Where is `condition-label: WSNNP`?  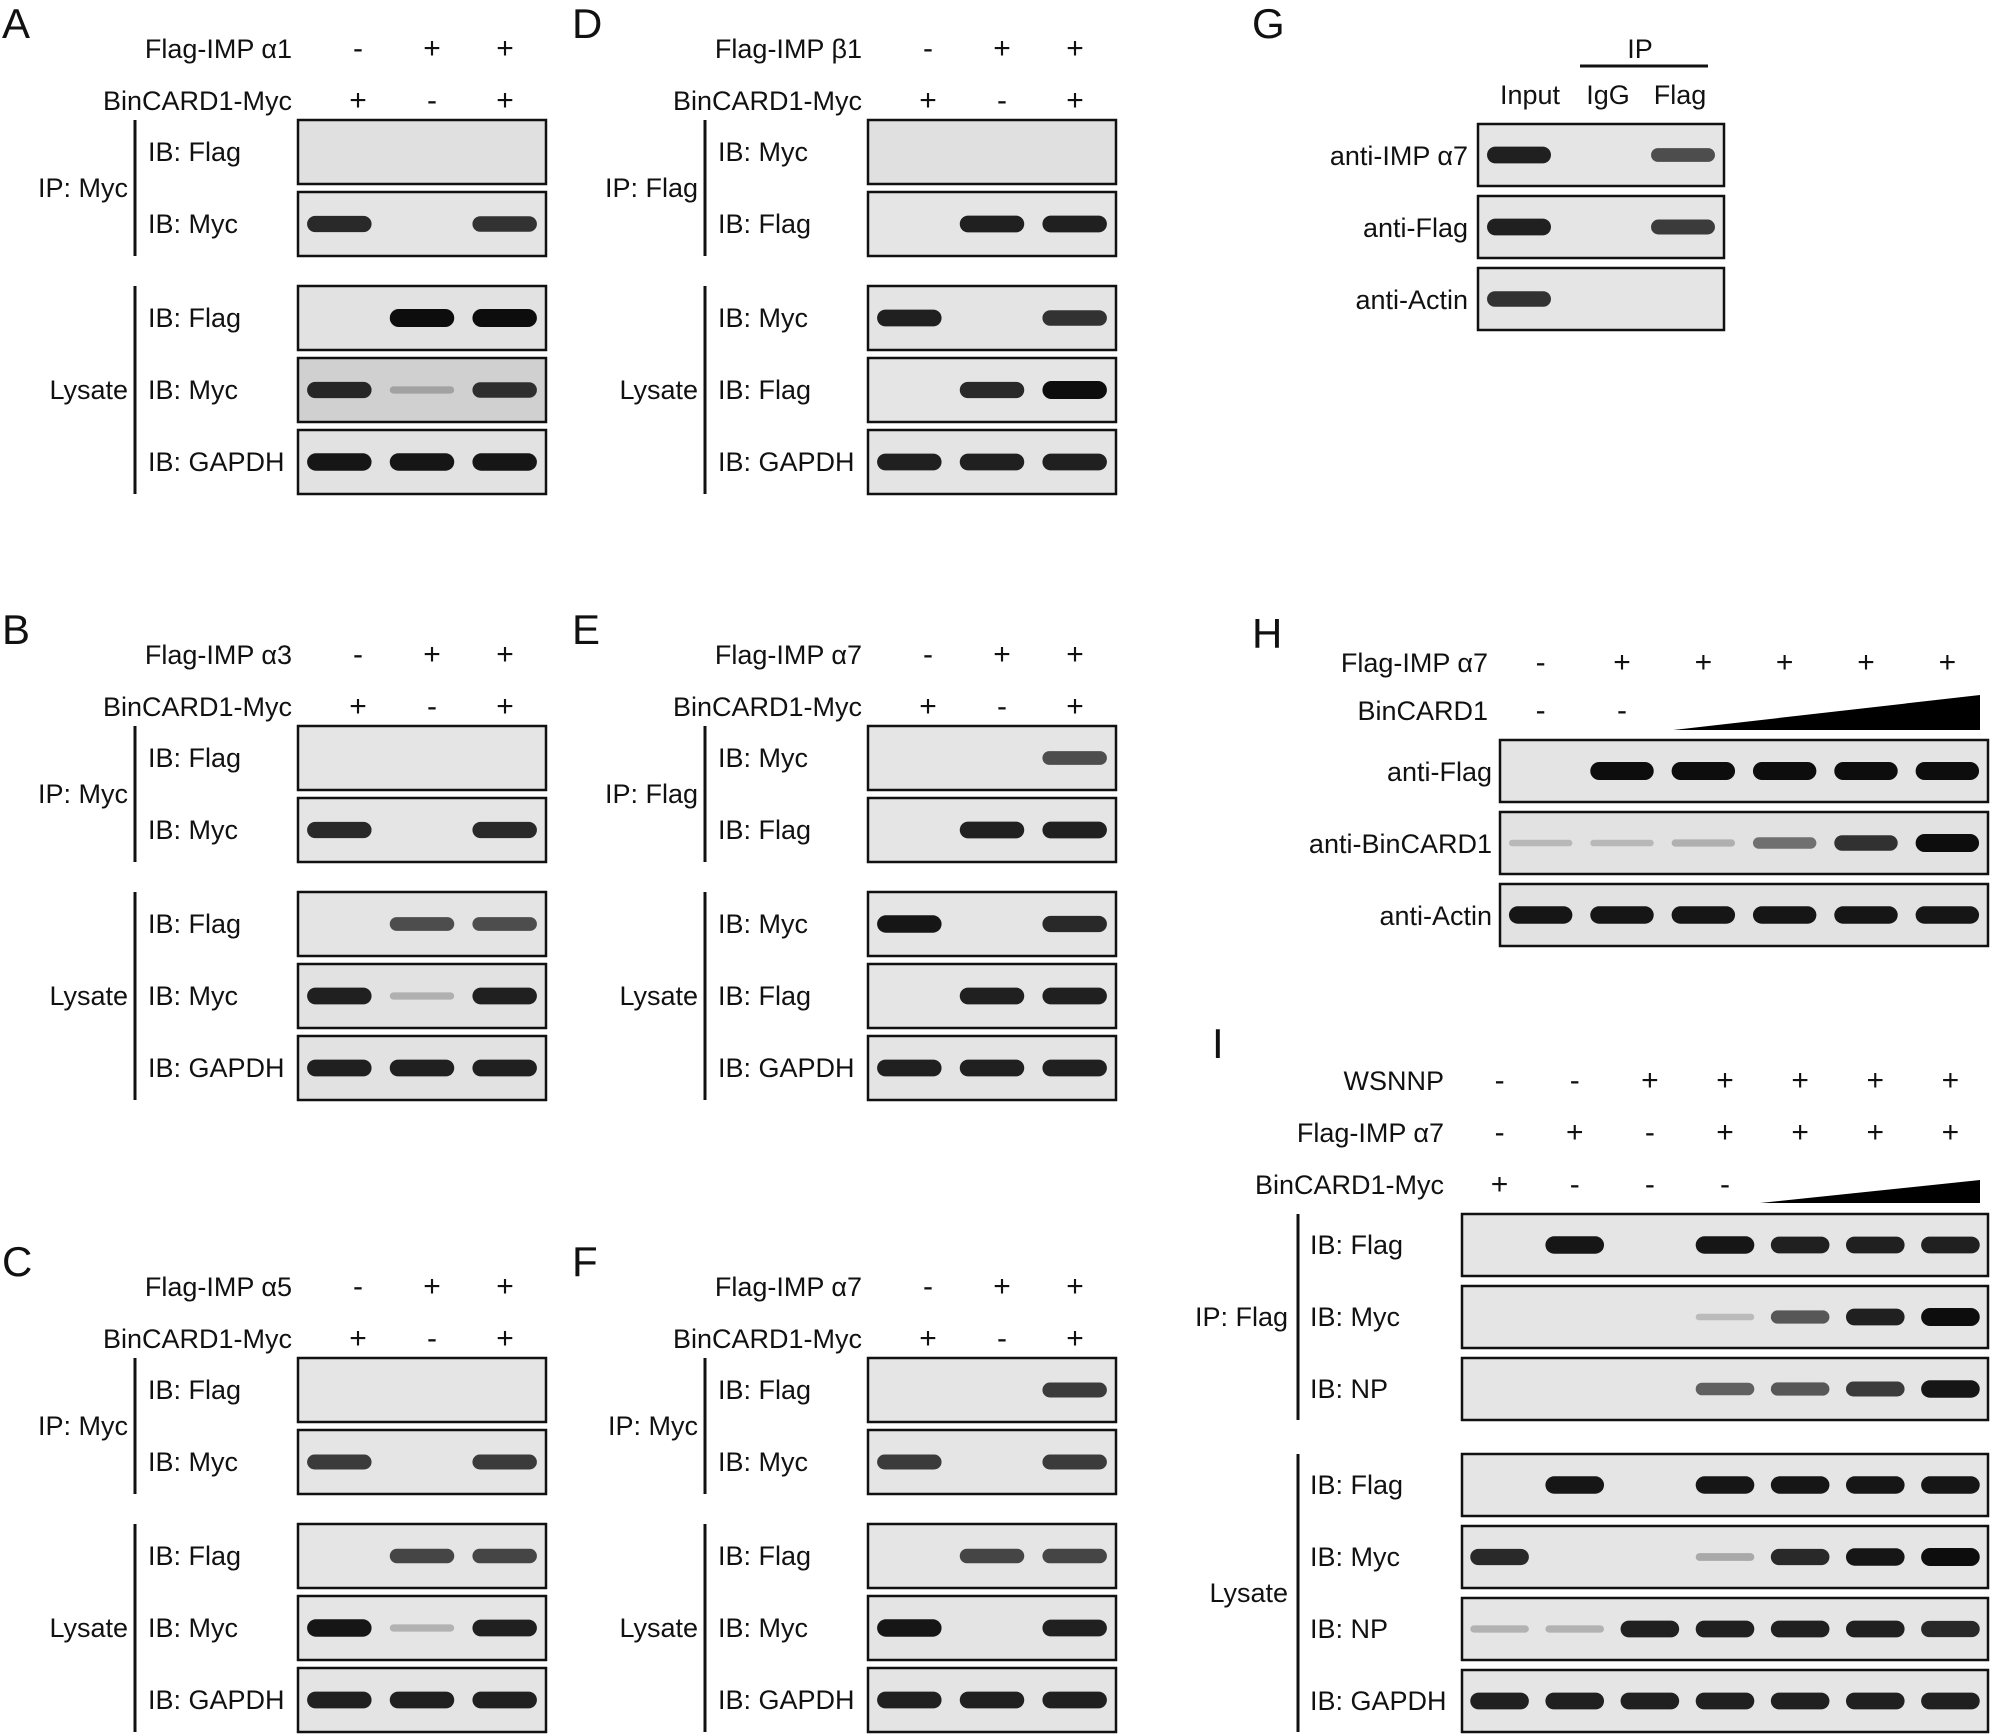 condition-label: WSNNP is located at coordinates (1394, 1081).